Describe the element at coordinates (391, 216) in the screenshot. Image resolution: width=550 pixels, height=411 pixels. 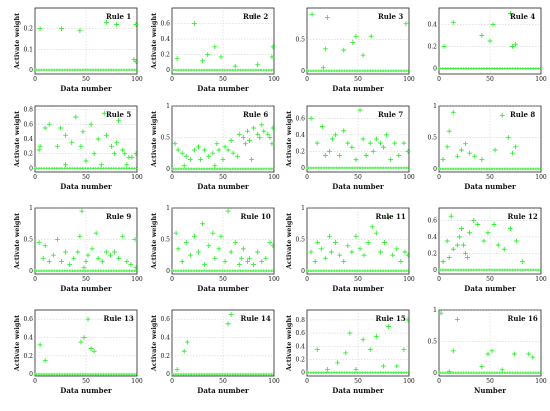
I see `rule-title: Rule 11` at that location.